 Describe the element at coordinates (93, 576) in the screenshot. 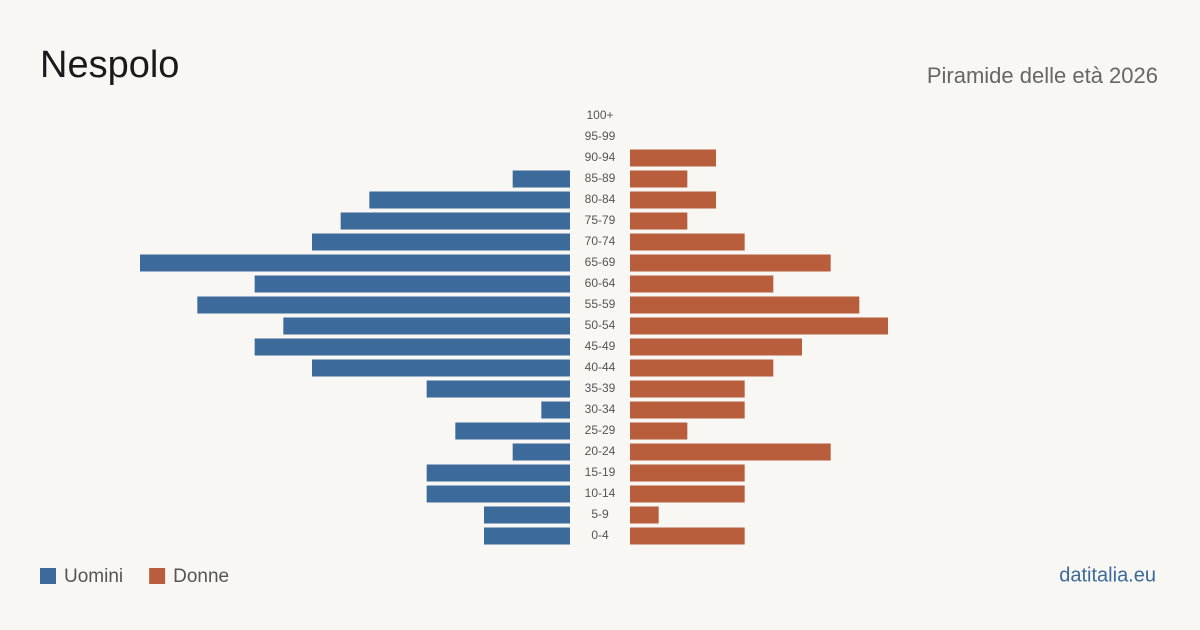

I see `legend-label: Uomini` at that location.